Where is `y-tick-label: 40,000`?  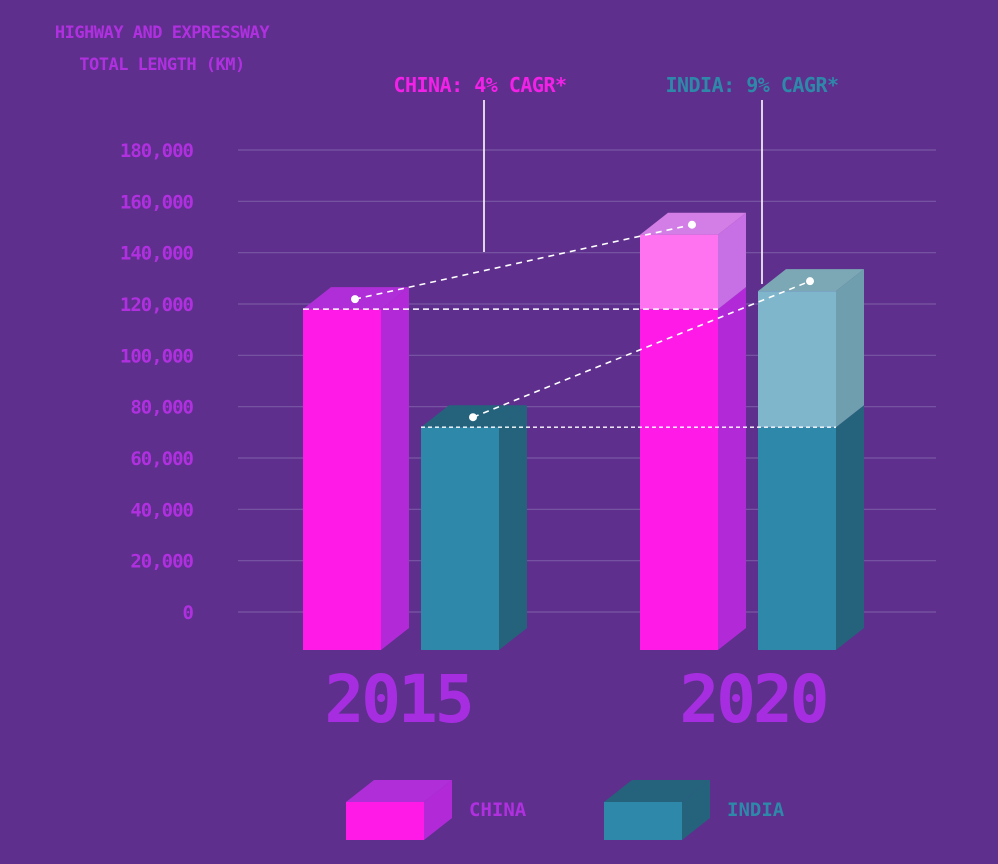 y-tick-label: 40,000 is located at coordinates (161, 510).